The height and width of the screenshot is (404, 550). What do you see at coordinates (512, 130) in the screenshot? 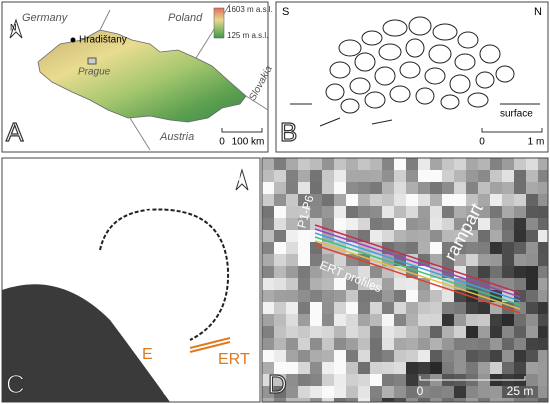
I see `scale-bar` at bounding box center [512, 130].